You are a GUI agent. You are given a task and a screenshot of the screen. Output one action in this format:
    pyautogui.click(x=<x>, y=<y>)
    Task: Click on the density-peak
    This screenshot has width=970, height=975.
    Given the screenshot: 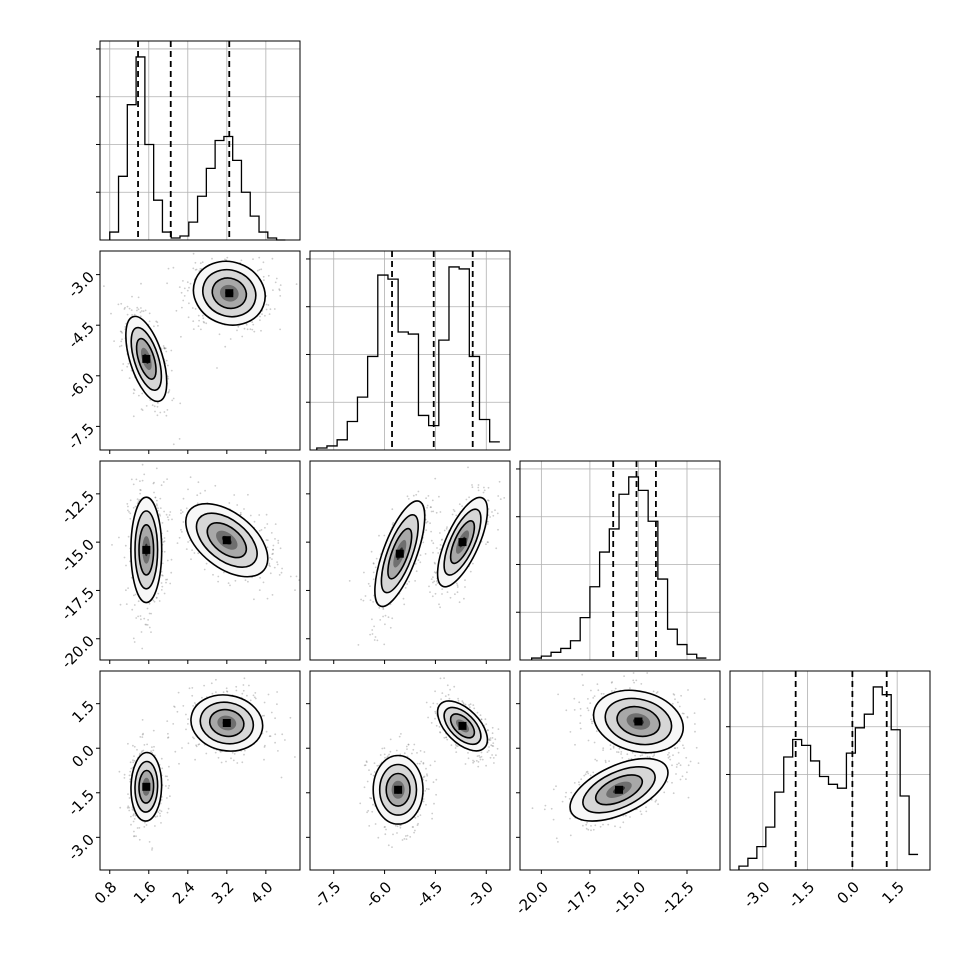 What is the action you would take?
    pyautogui.click(x=227, y=723)
    